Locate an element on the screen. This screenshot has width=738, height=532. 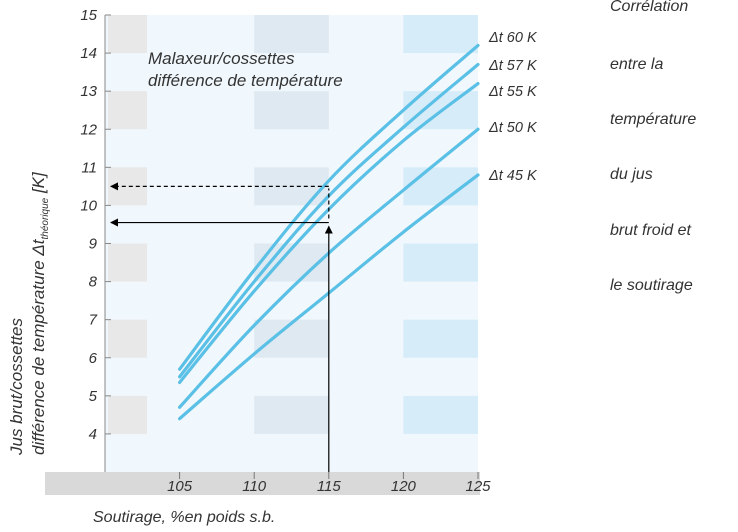
y-tick-label-4: 4 is located at coordinates (93, 434).